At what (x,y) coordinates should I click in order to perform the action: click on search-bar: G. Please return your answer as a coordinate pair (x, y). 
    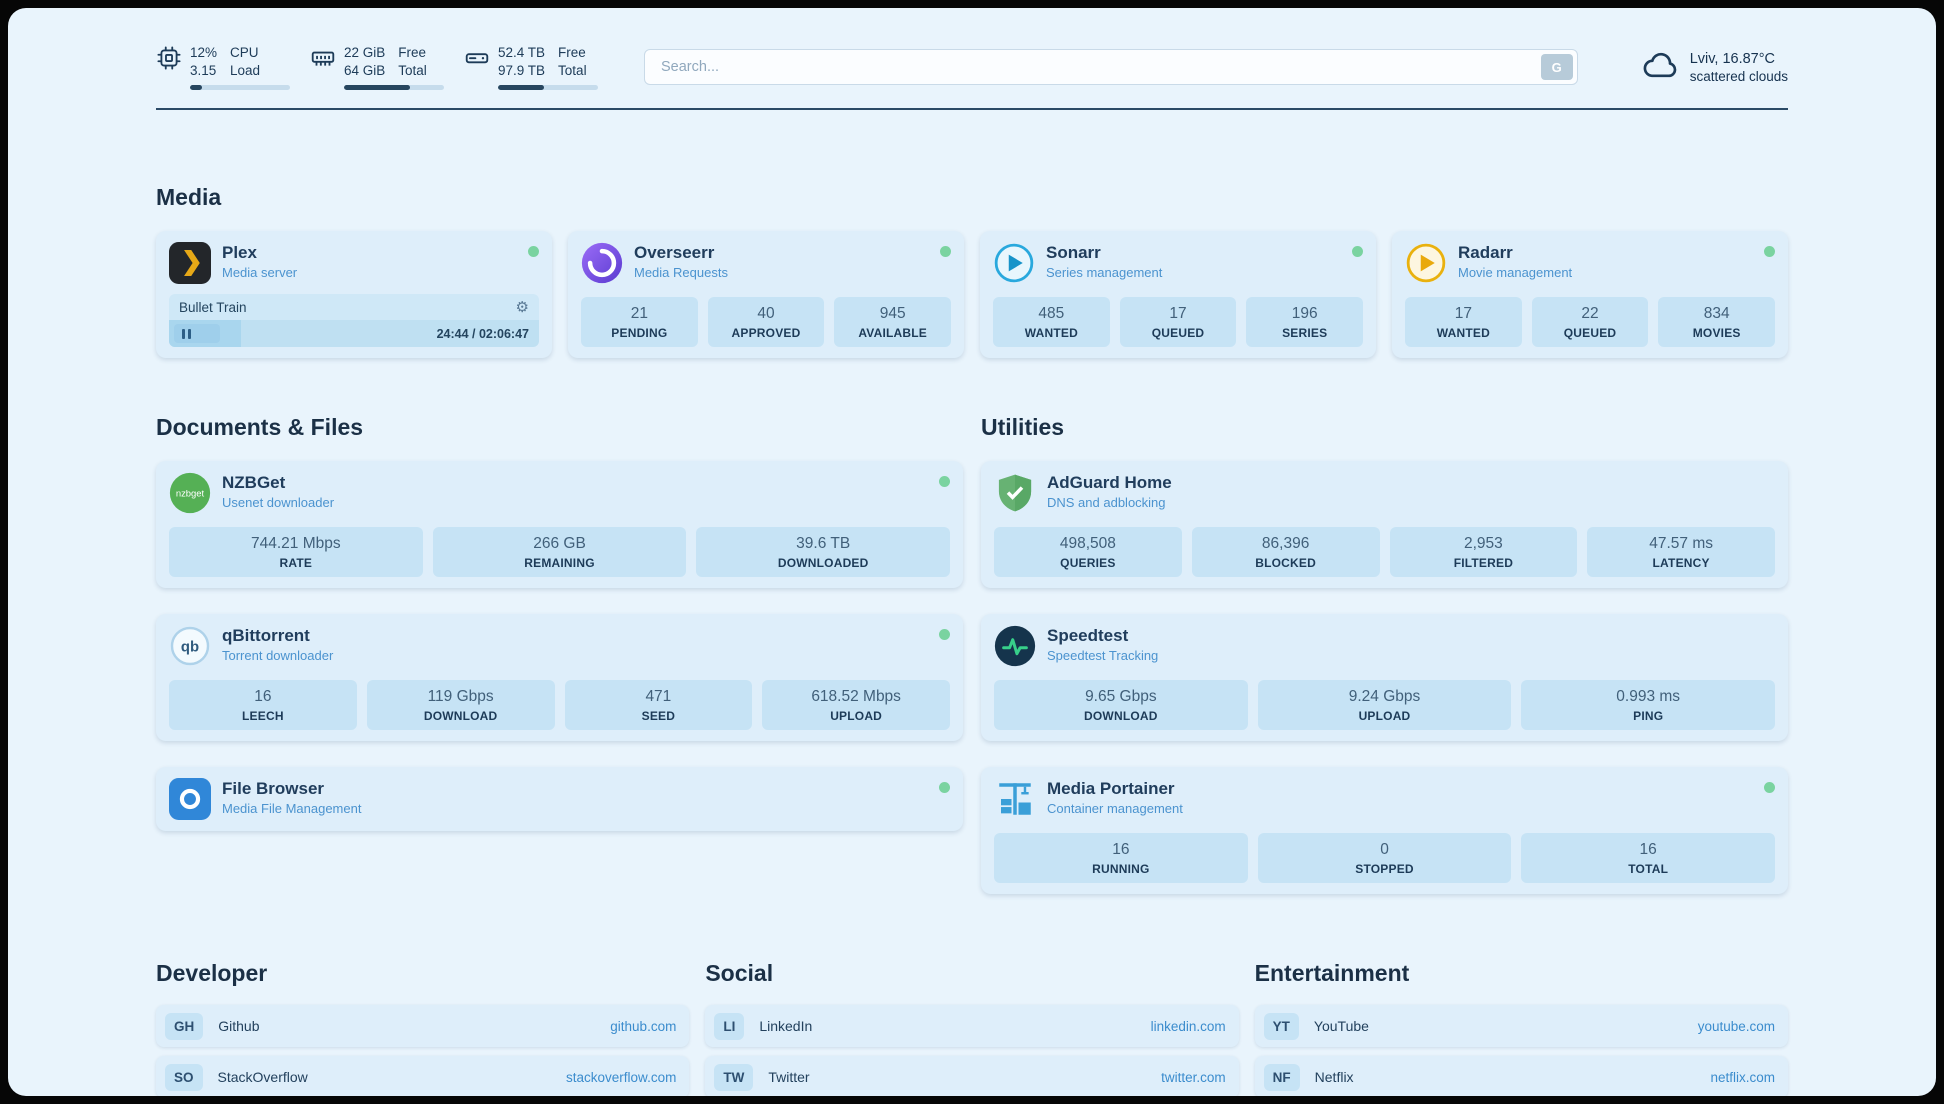
    Looking at the image, I should click on (1111, 67).